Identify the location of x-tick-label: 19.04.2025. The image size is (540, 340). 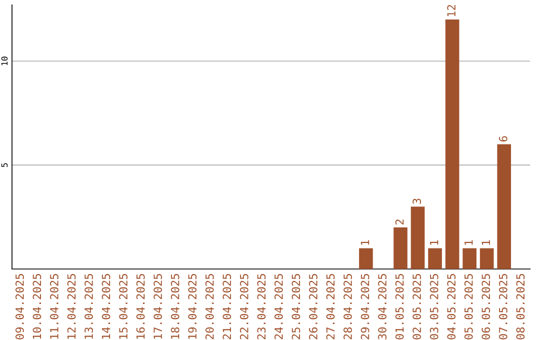
(192, 306).